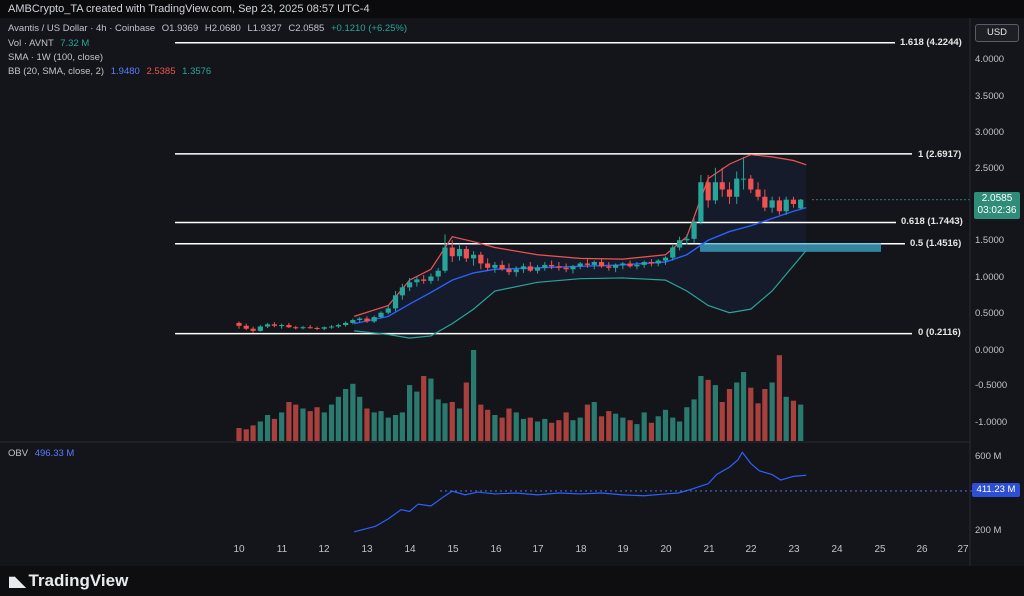 The height and width of the screenshot is (596, 1024). Describe the element at coordinates (580, 235) in the screenshot. I see `bb-upper-line` at that location.